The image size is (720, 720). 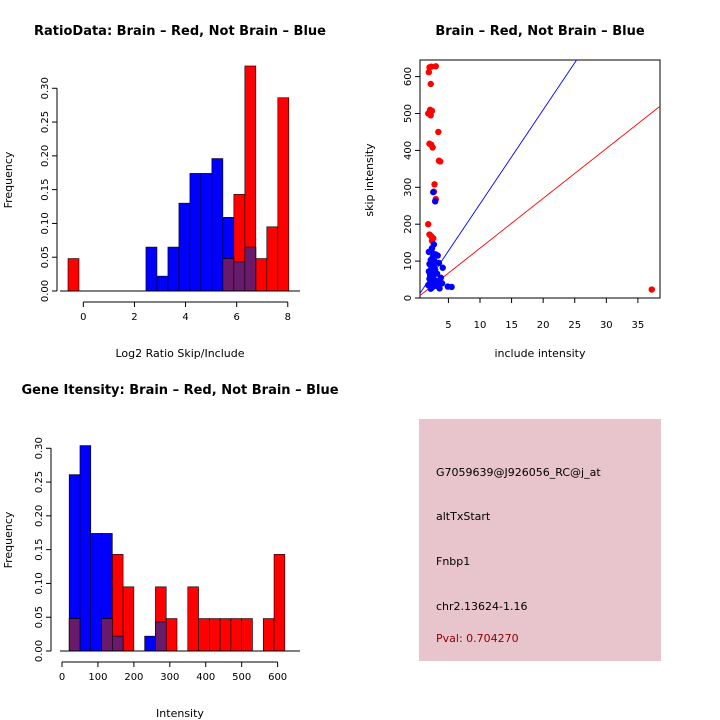 I want to click on ratio-y-tick-label: 0.25, so click(x=45, y=122).